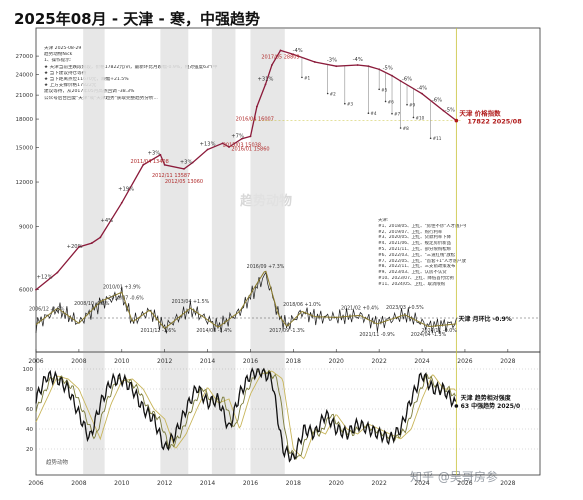 The height and width of the screenshot is (500, 583). I want to click on note-line: 天津 2025-08-29, so click(63, 48).